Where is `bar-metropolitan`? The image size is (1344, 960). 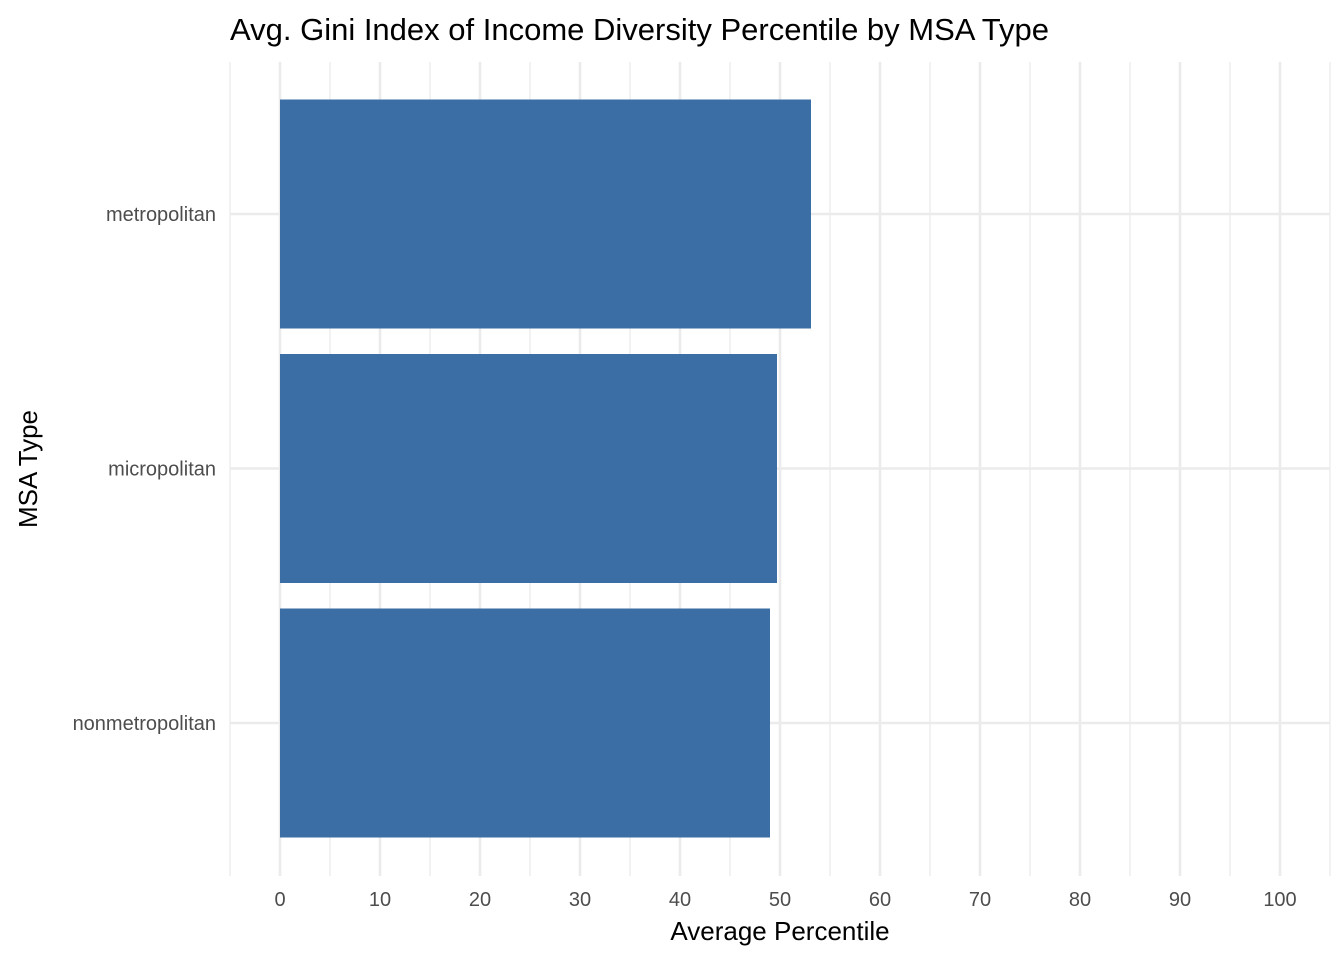
bar-metropolitan is located at coordinates (545, 214).